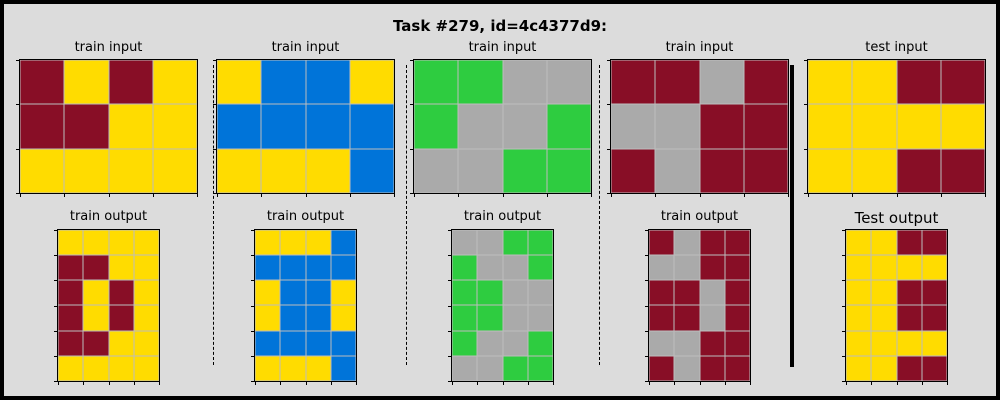 The image size is (1000, 400). I want to click on input-grid, so click(108, 126).